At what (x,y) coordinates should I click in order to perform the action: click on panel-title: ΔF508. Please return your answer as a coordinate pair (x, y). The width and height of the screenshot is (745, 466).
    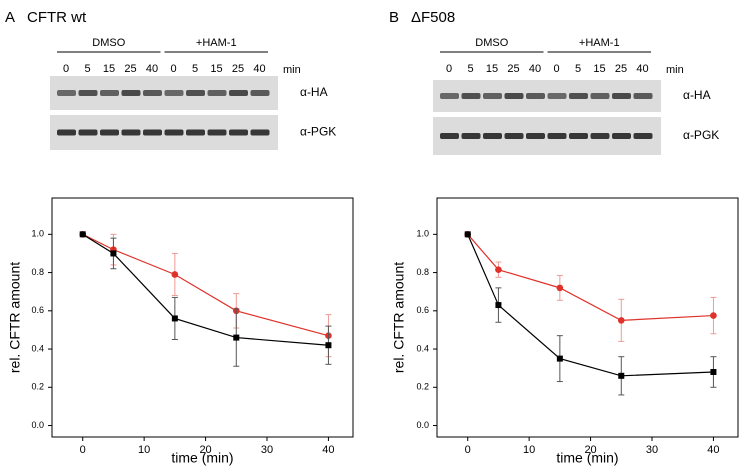
    Looking at the image, I should click on (433, 17).